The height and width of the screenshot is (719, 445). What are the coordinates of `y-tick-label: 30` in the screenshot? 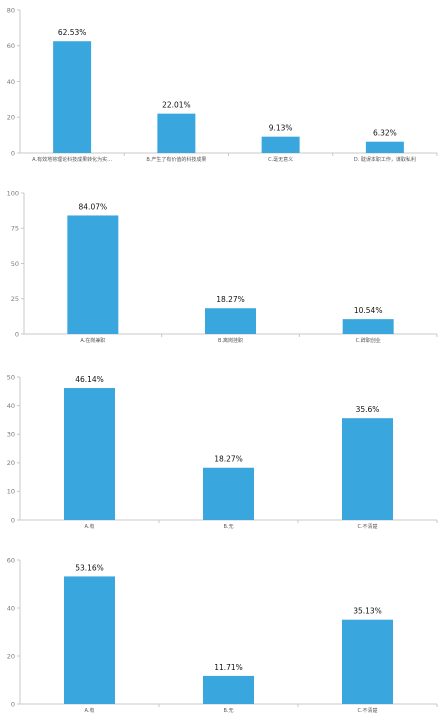 It's located at (11, 435).